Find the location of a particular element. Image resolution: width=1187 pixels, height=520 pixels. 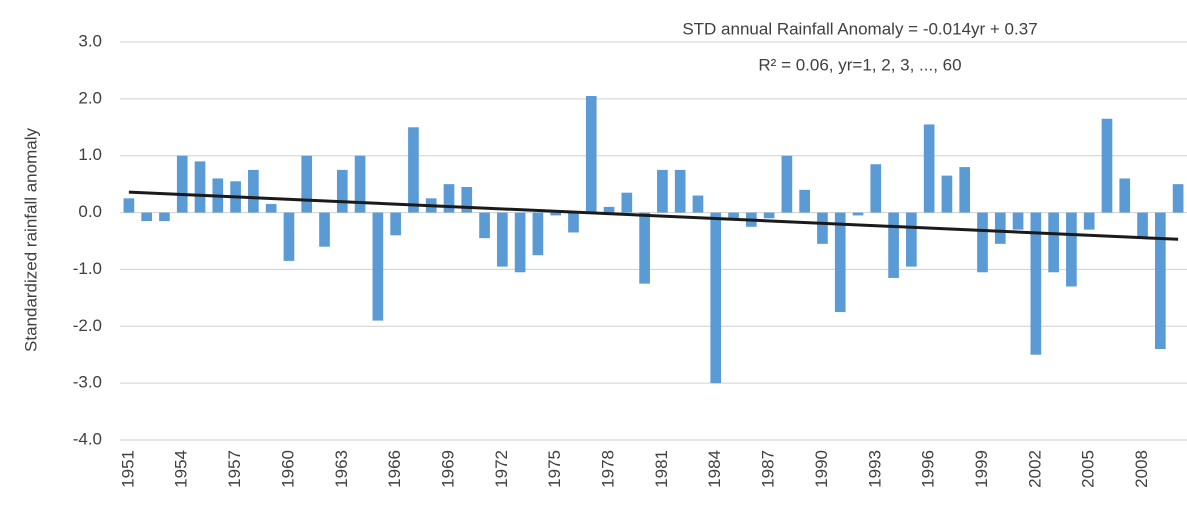

y-tick-label: 3.0 is located at coordinates (90, 40).